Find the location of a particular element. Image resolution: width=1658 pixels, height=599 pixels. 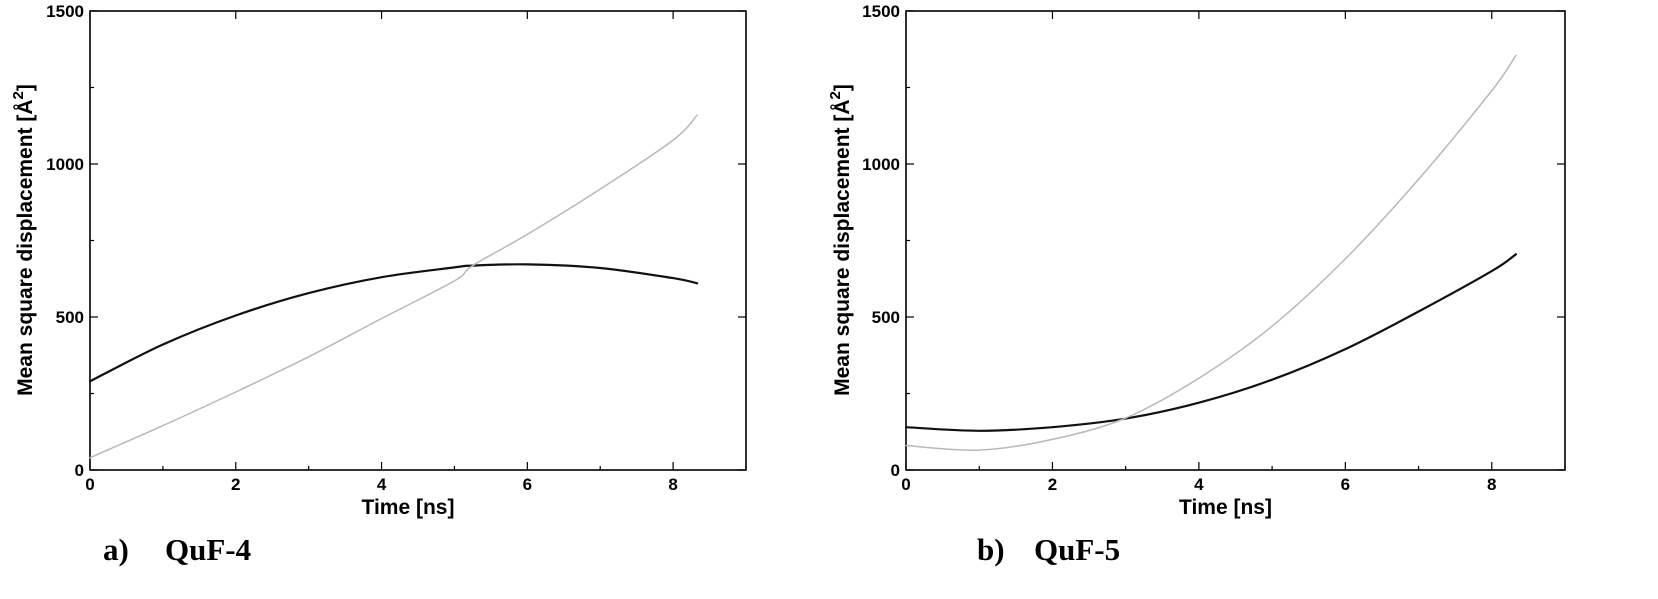

x-tick-label-b-2: 4 is located at coordinates (1199, 484).